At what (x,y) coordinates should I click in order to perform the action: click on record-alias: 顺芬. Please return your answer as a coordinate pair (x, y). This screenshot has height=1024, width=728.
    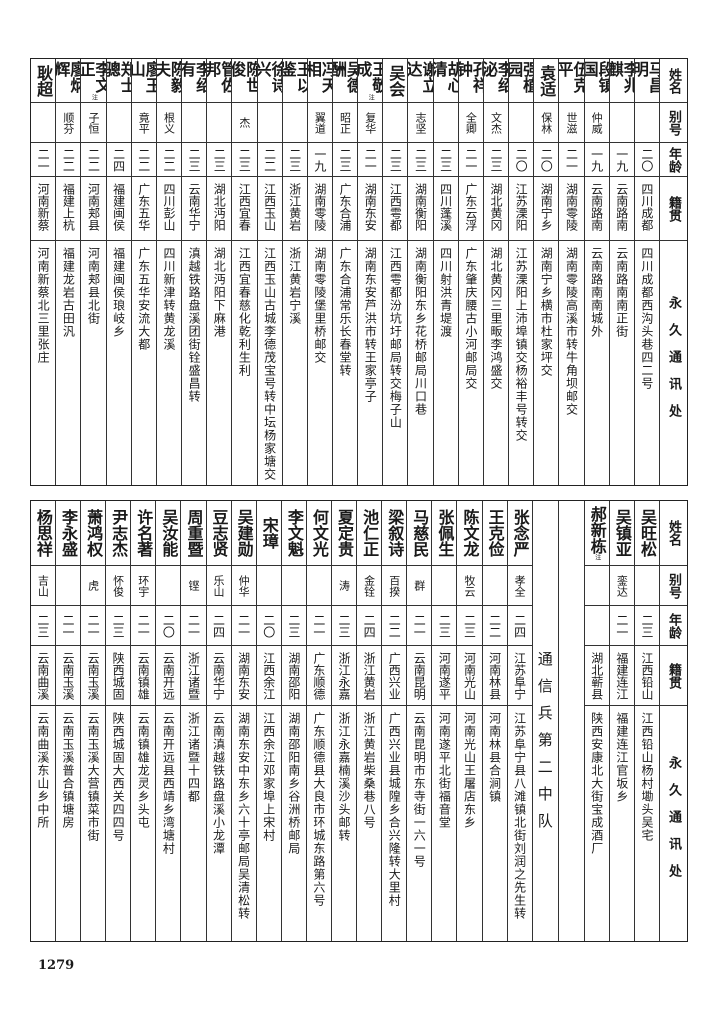
    Looking at the image, I should click on (68, 123).